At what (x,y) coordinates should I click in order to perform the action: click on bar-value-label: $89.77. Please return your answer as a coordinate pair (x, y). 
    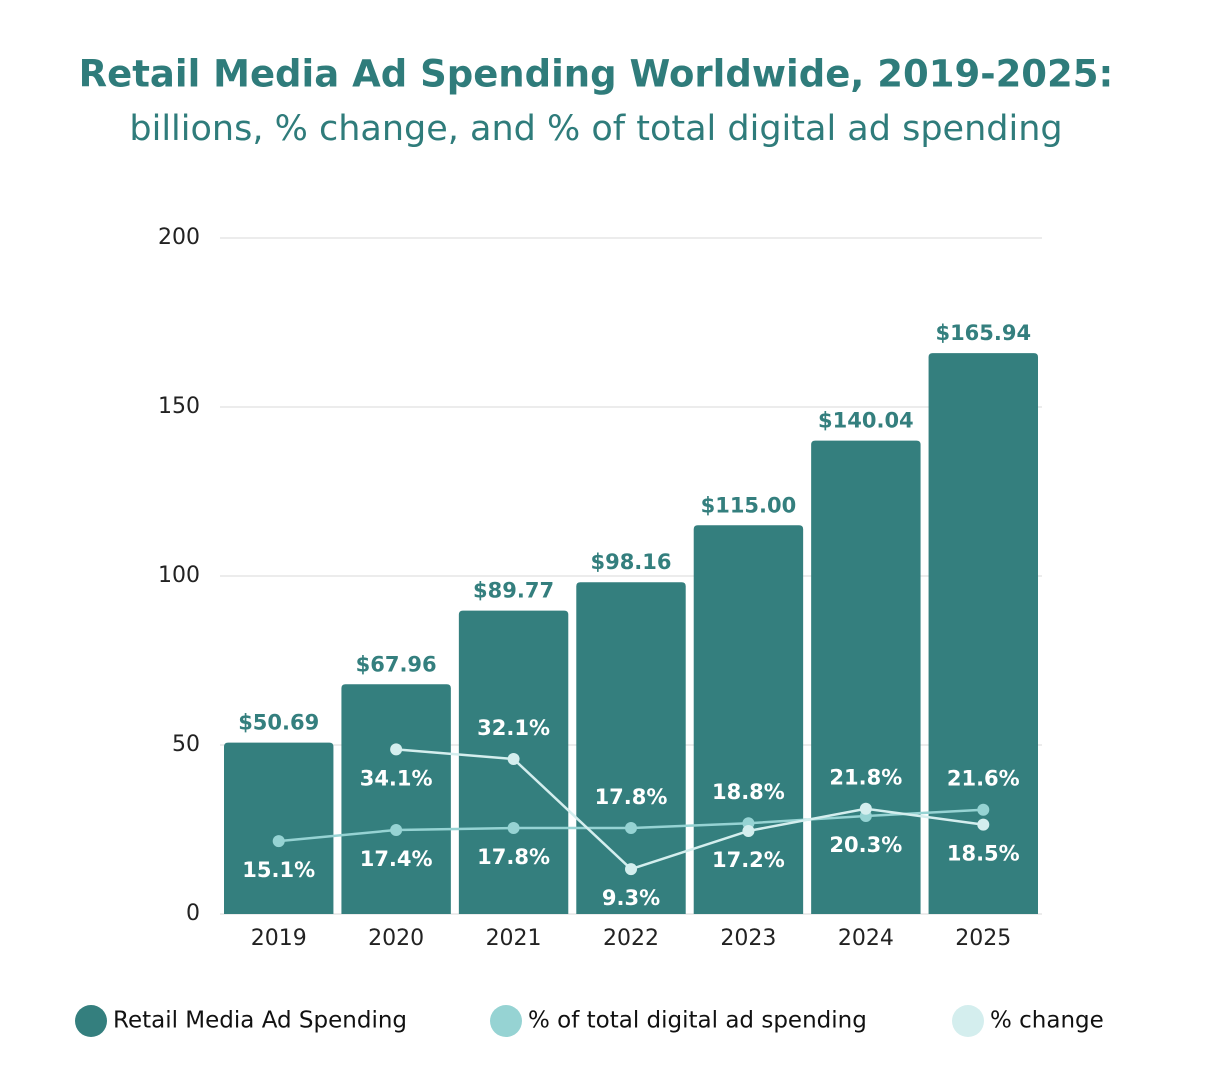
    Looking at the image, I should click on (513, 591).